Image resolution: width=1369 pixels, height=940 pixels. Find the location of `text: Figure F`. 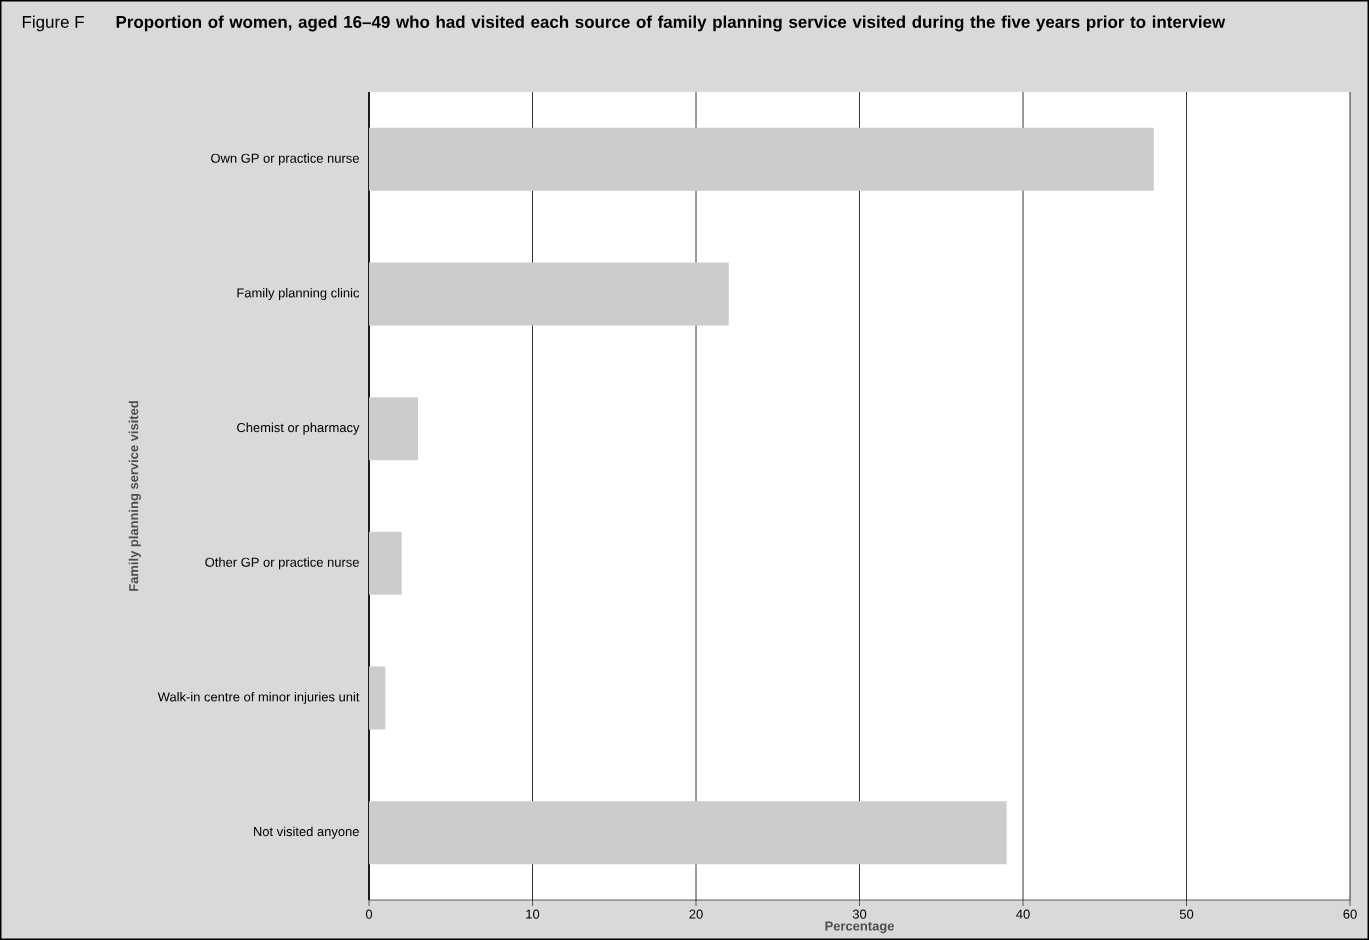

text: Figure F is located at coordinates (53, 23).